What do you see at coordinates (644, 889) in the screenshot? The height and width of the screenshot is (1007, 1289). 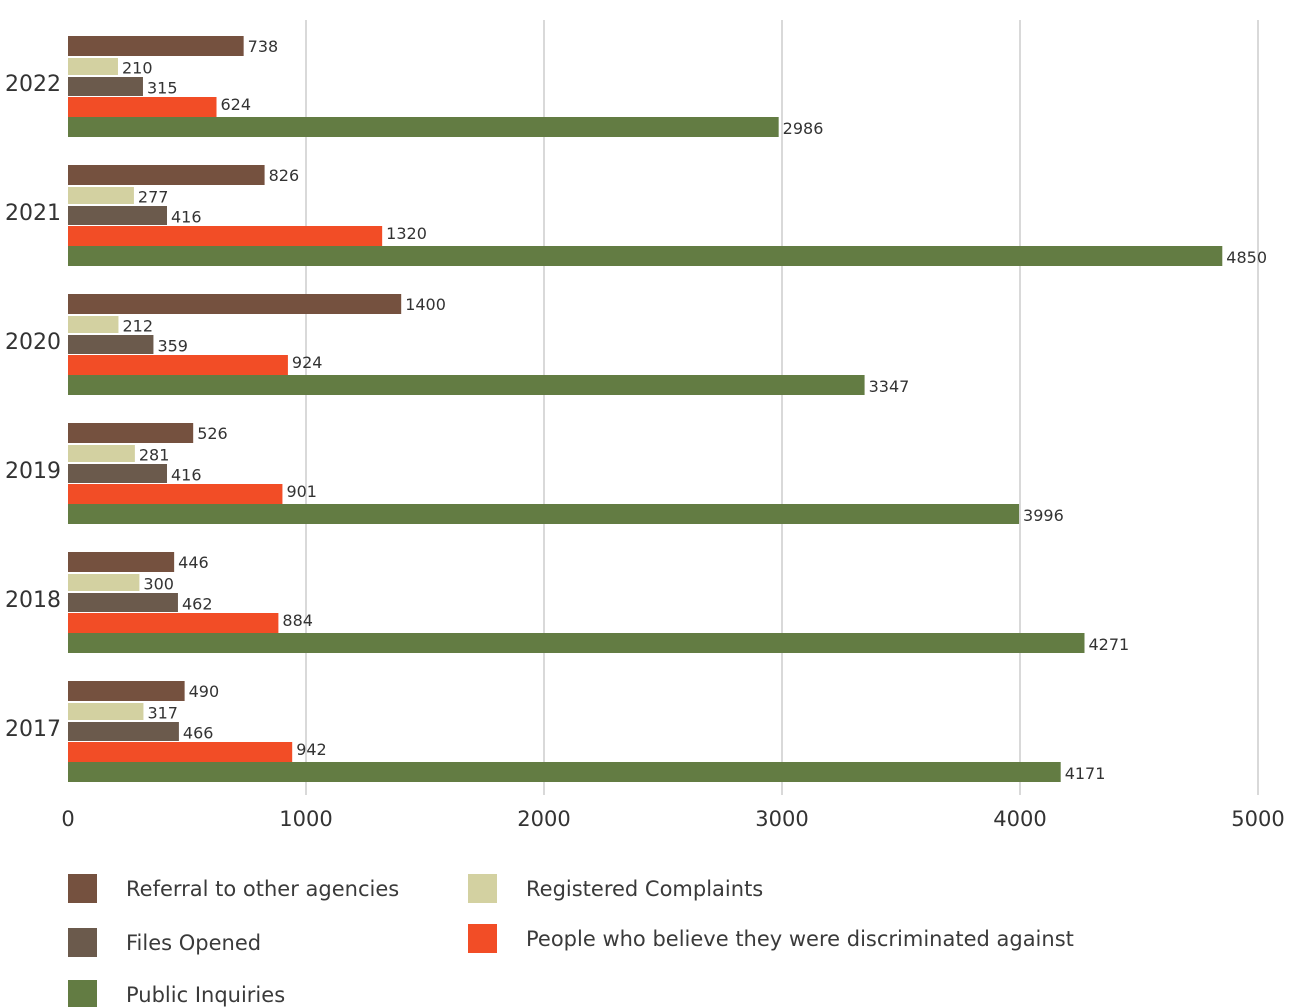 I see `legend-label: Registered Complaints` at bounding box center [644, 889].